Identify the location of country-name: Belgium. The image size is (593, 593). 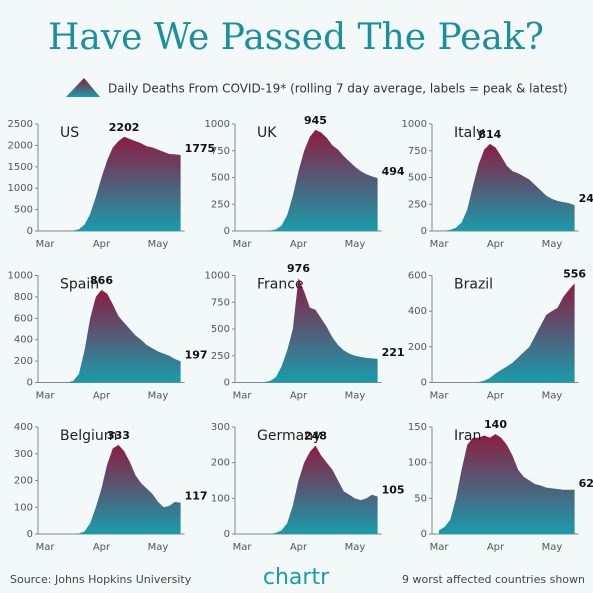
(88, 436).